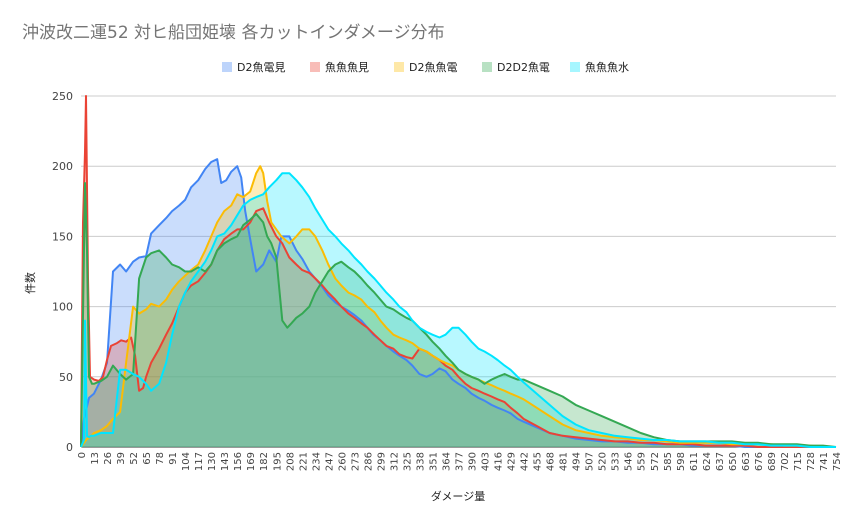 Image resolution: width=861 pixels, height=519 pixels. Describe the element at coordinates (69, 447) in the screenshot. I see `y-tick-label: 0` at that location.